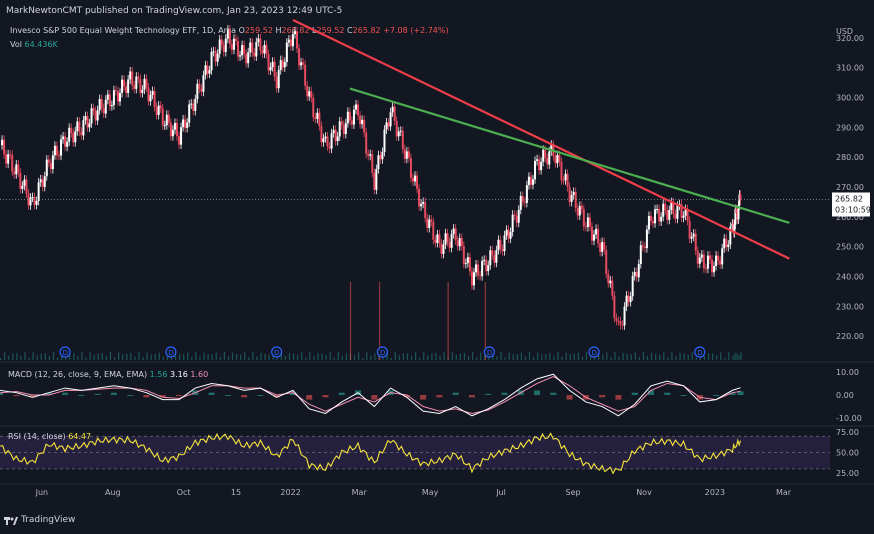 Image resolution: width=874 pixels, height=534 pixels. I want to click on high-label: H, so click(278, 30).